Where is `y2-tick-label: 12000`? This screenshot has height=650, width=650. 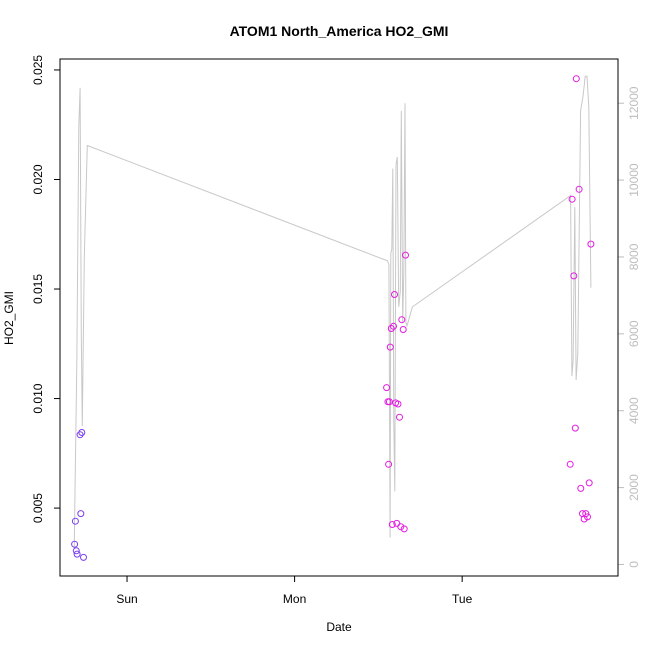 y2-tick-label: 12000 is located at coordinates (634, 103).